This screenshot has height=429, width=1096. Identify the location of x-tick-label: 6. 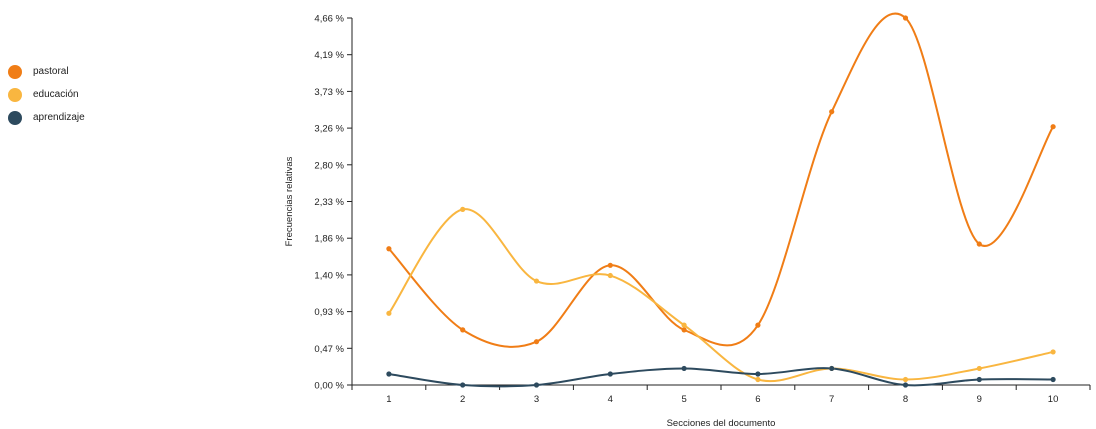
(757, 399).